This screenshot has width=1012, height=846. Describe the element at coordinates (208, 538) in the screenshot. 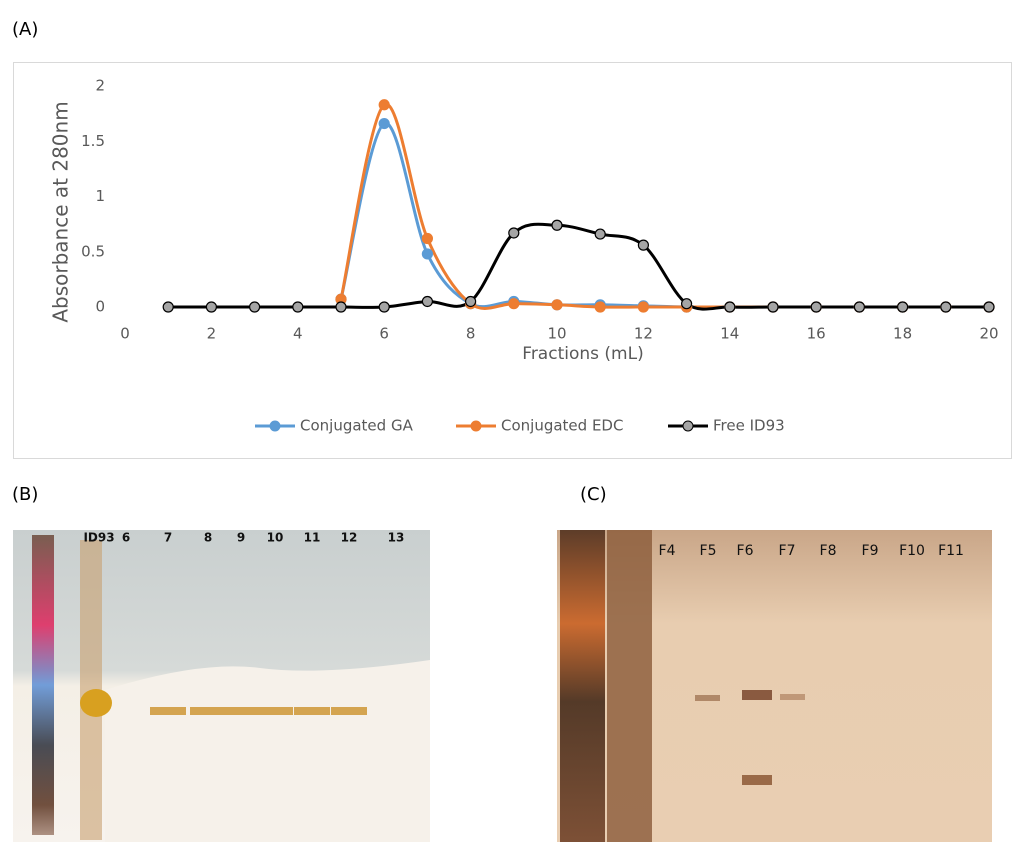

I see `lane-label: 8` at that location.